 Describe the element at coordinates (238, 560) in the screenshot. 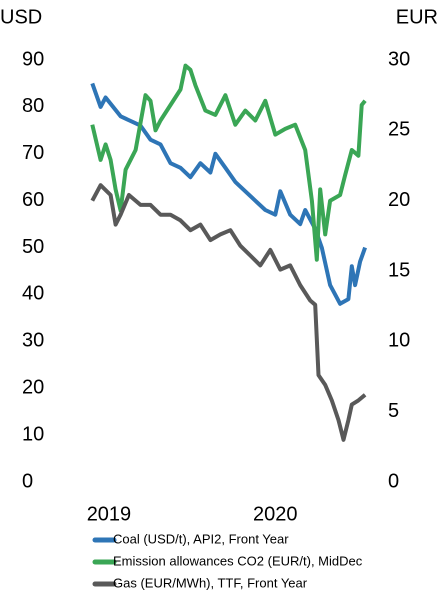

I see `legend-label: Emission allowances CO2 (EUR/t), MidDec` at that location.